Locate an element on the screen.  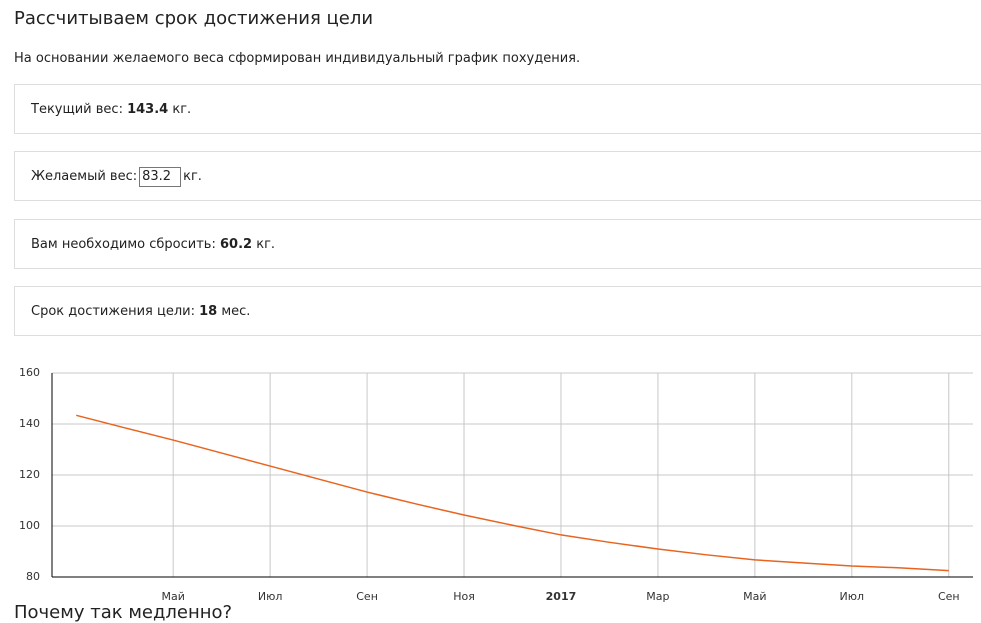
label: Срок достижения цели: is located at coordinates (113, 311).